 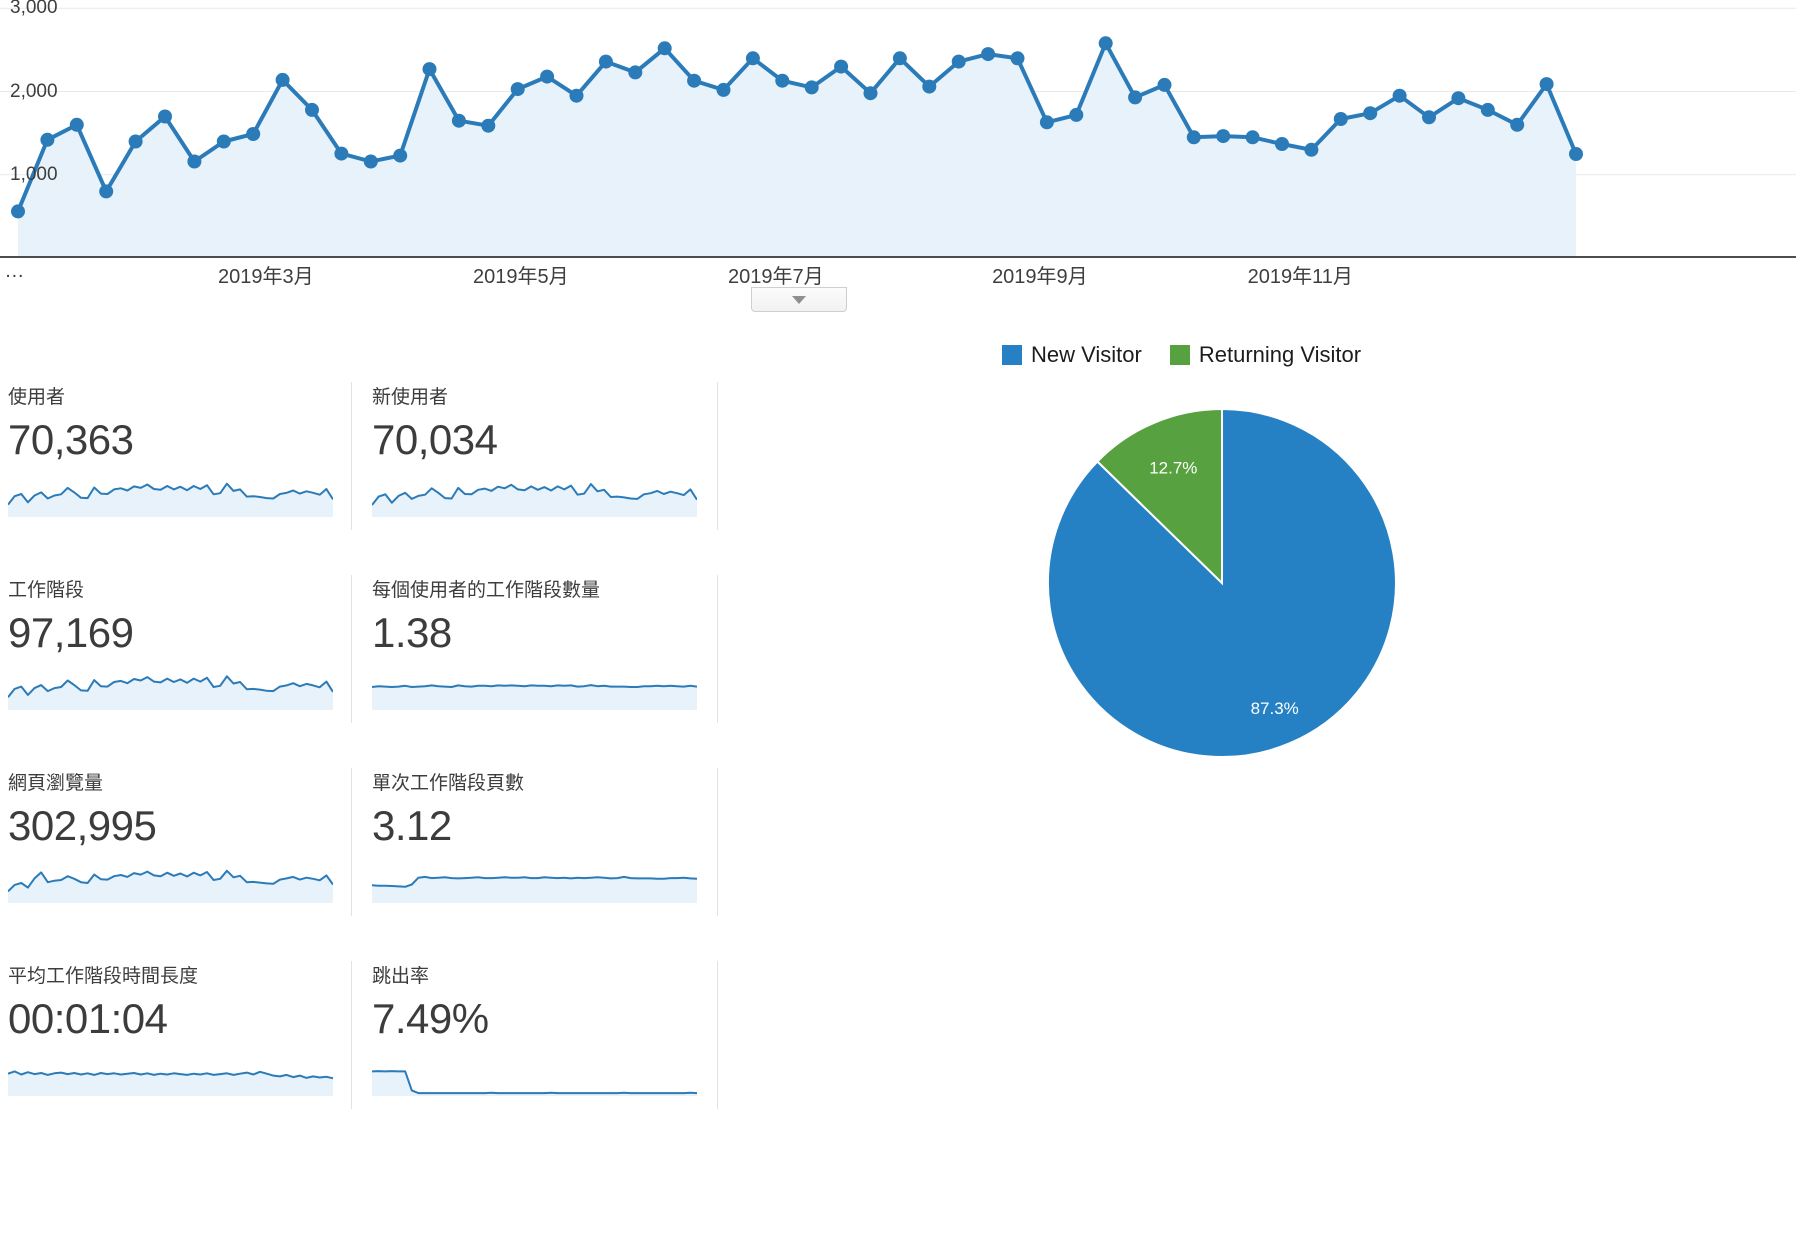 I want to click on svg-text: 87.3%, so click(x=1275, y=708).